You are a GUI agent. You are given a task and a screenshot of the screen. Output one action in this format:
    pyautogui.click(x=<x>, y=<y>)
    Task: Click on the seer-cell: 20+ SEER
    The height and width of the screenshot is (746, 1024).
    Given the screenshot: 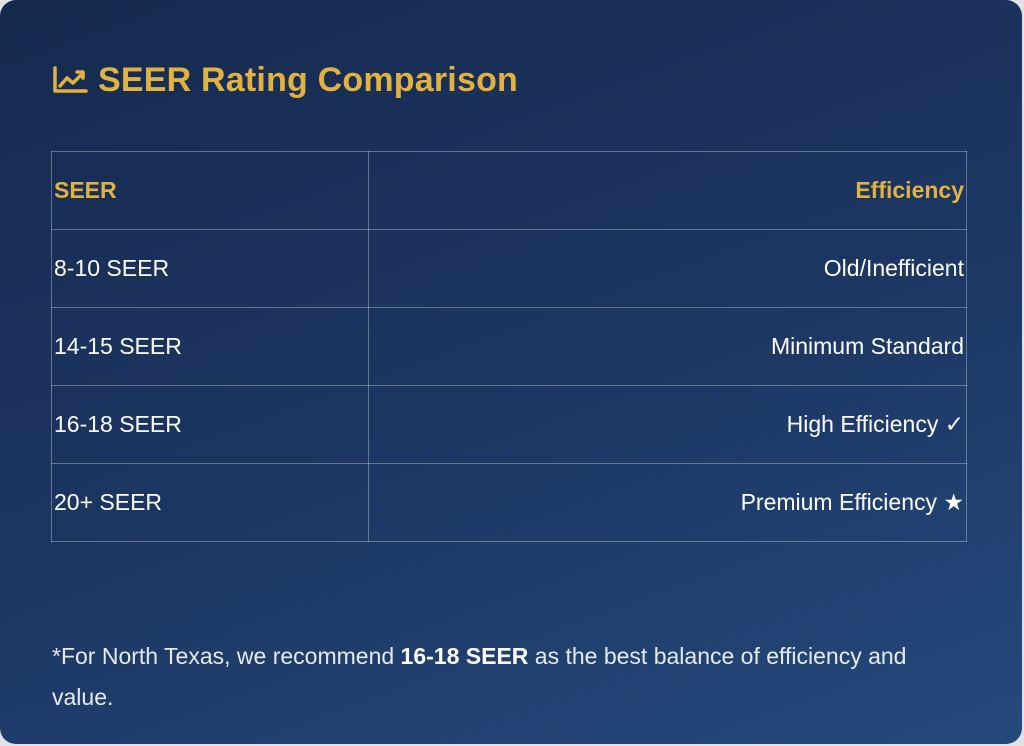 What is the action you would take?
    pyautogui.click(x=210, y=502)
    